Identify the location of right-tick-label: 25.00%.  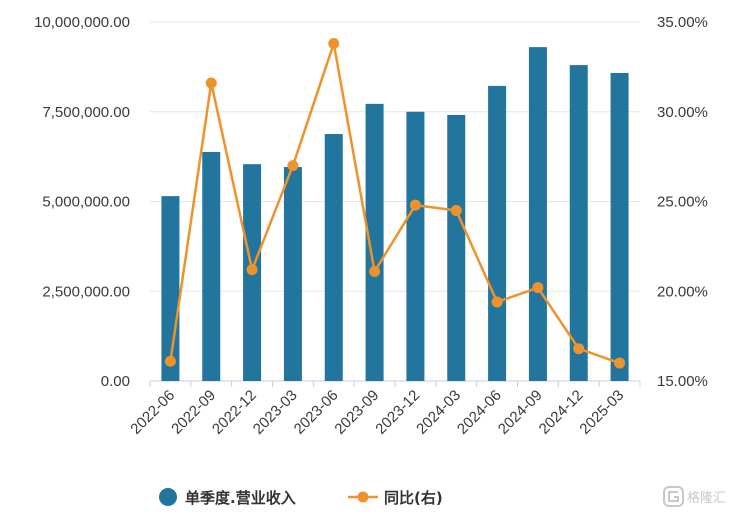
(682, 202).